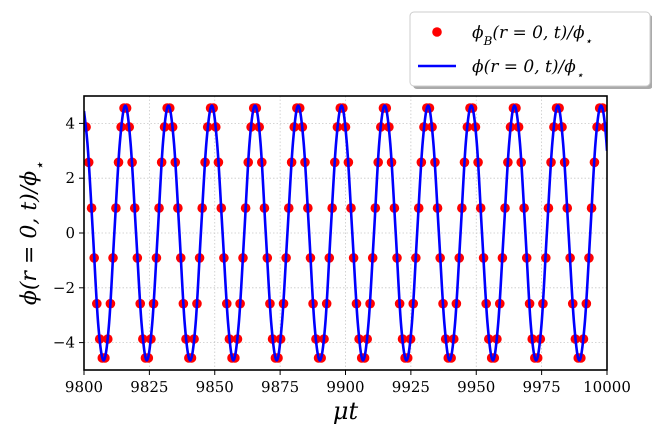  What do you see at coordinates (70, 178) in the screenshot?
I see `y-tick-label: 2` at bounding box center [70, 178].